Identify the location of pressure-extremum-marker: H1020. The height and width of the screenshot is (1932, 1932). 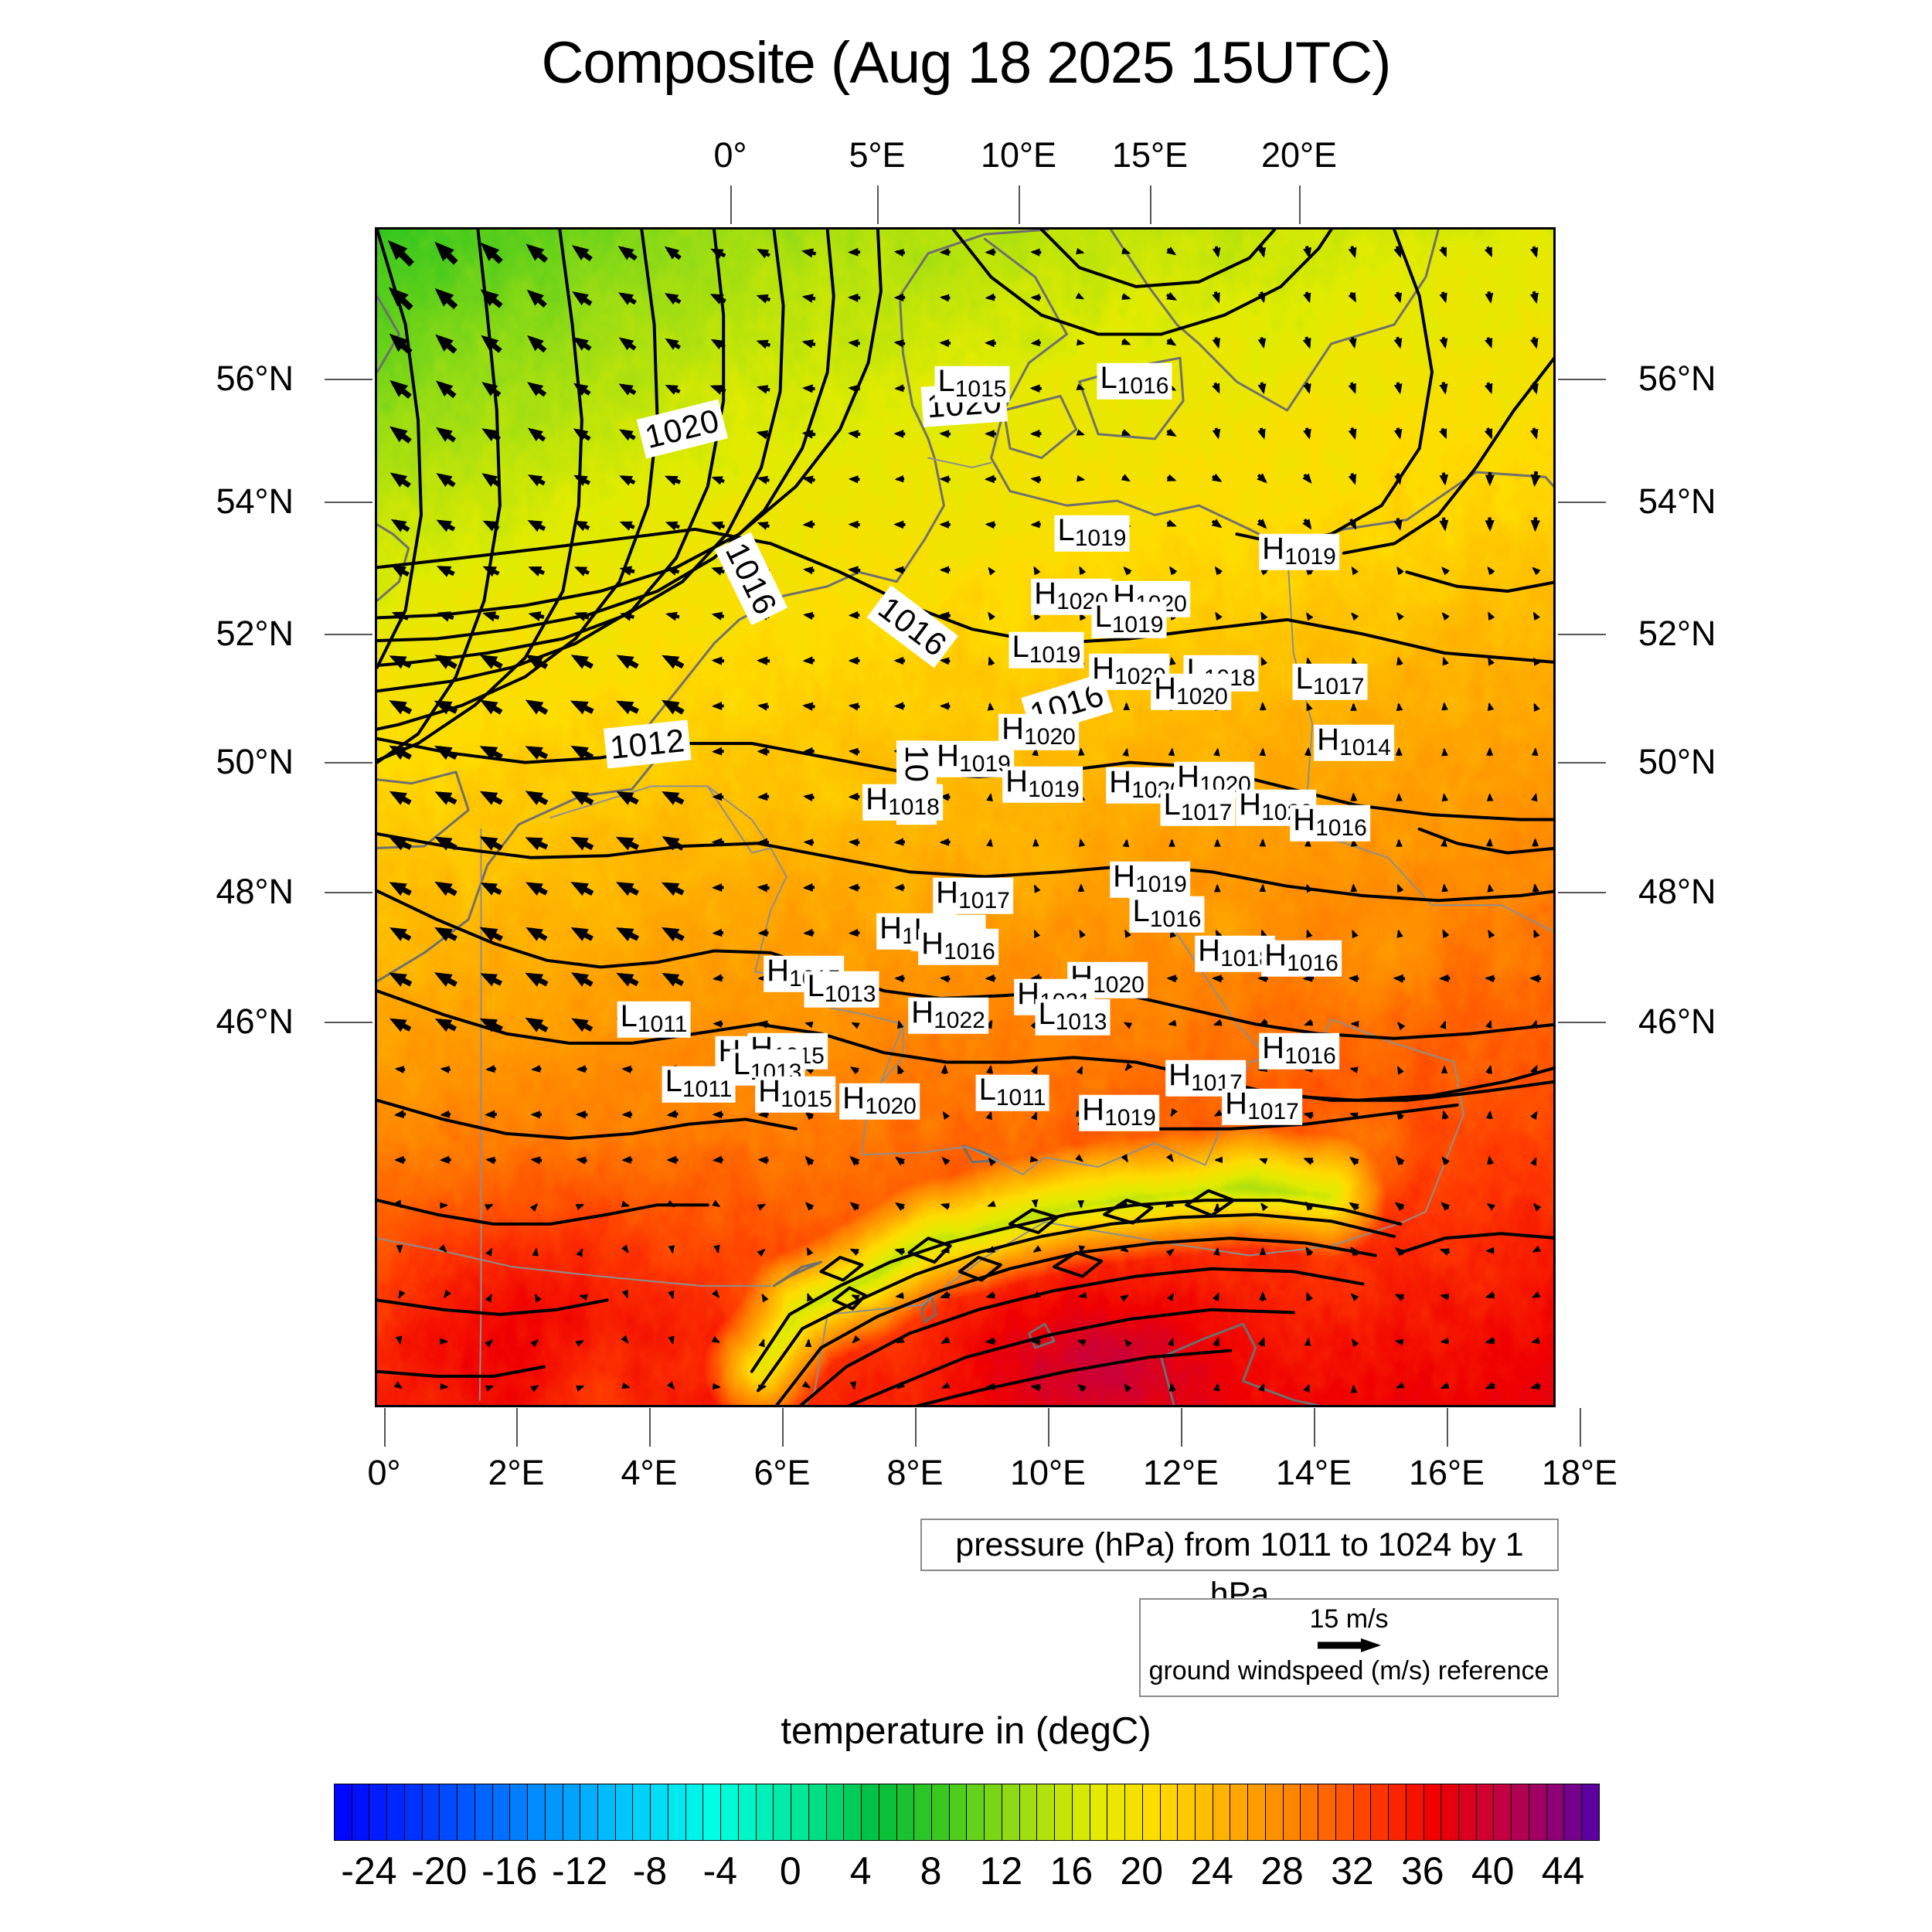
(1191, 692).